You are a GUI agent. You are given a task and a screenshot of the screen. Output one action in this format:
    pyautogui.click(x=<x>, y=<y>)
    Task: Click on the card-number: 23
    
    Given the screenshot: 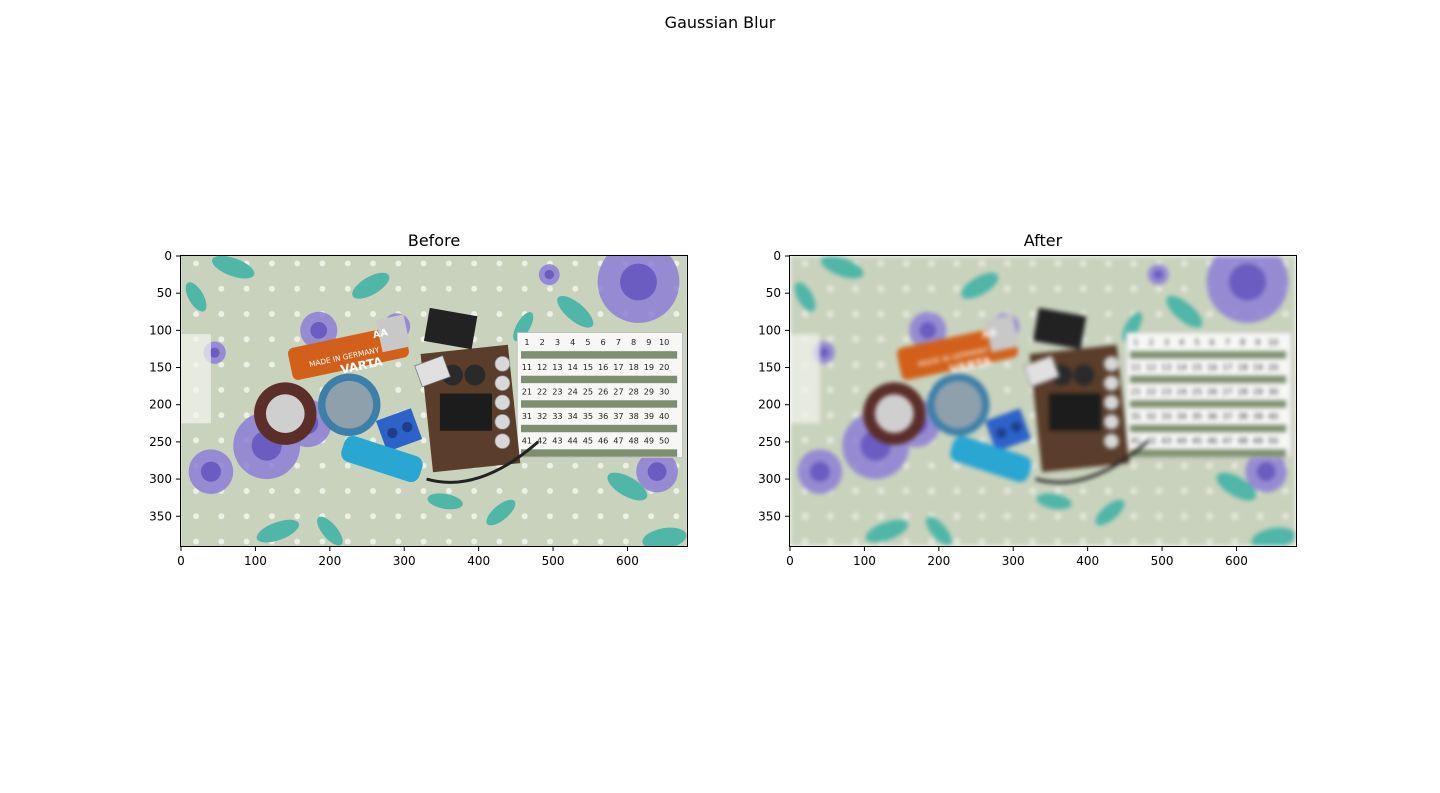 What is the action you would take?
    pyautogui.click(x=557, y=391)
    